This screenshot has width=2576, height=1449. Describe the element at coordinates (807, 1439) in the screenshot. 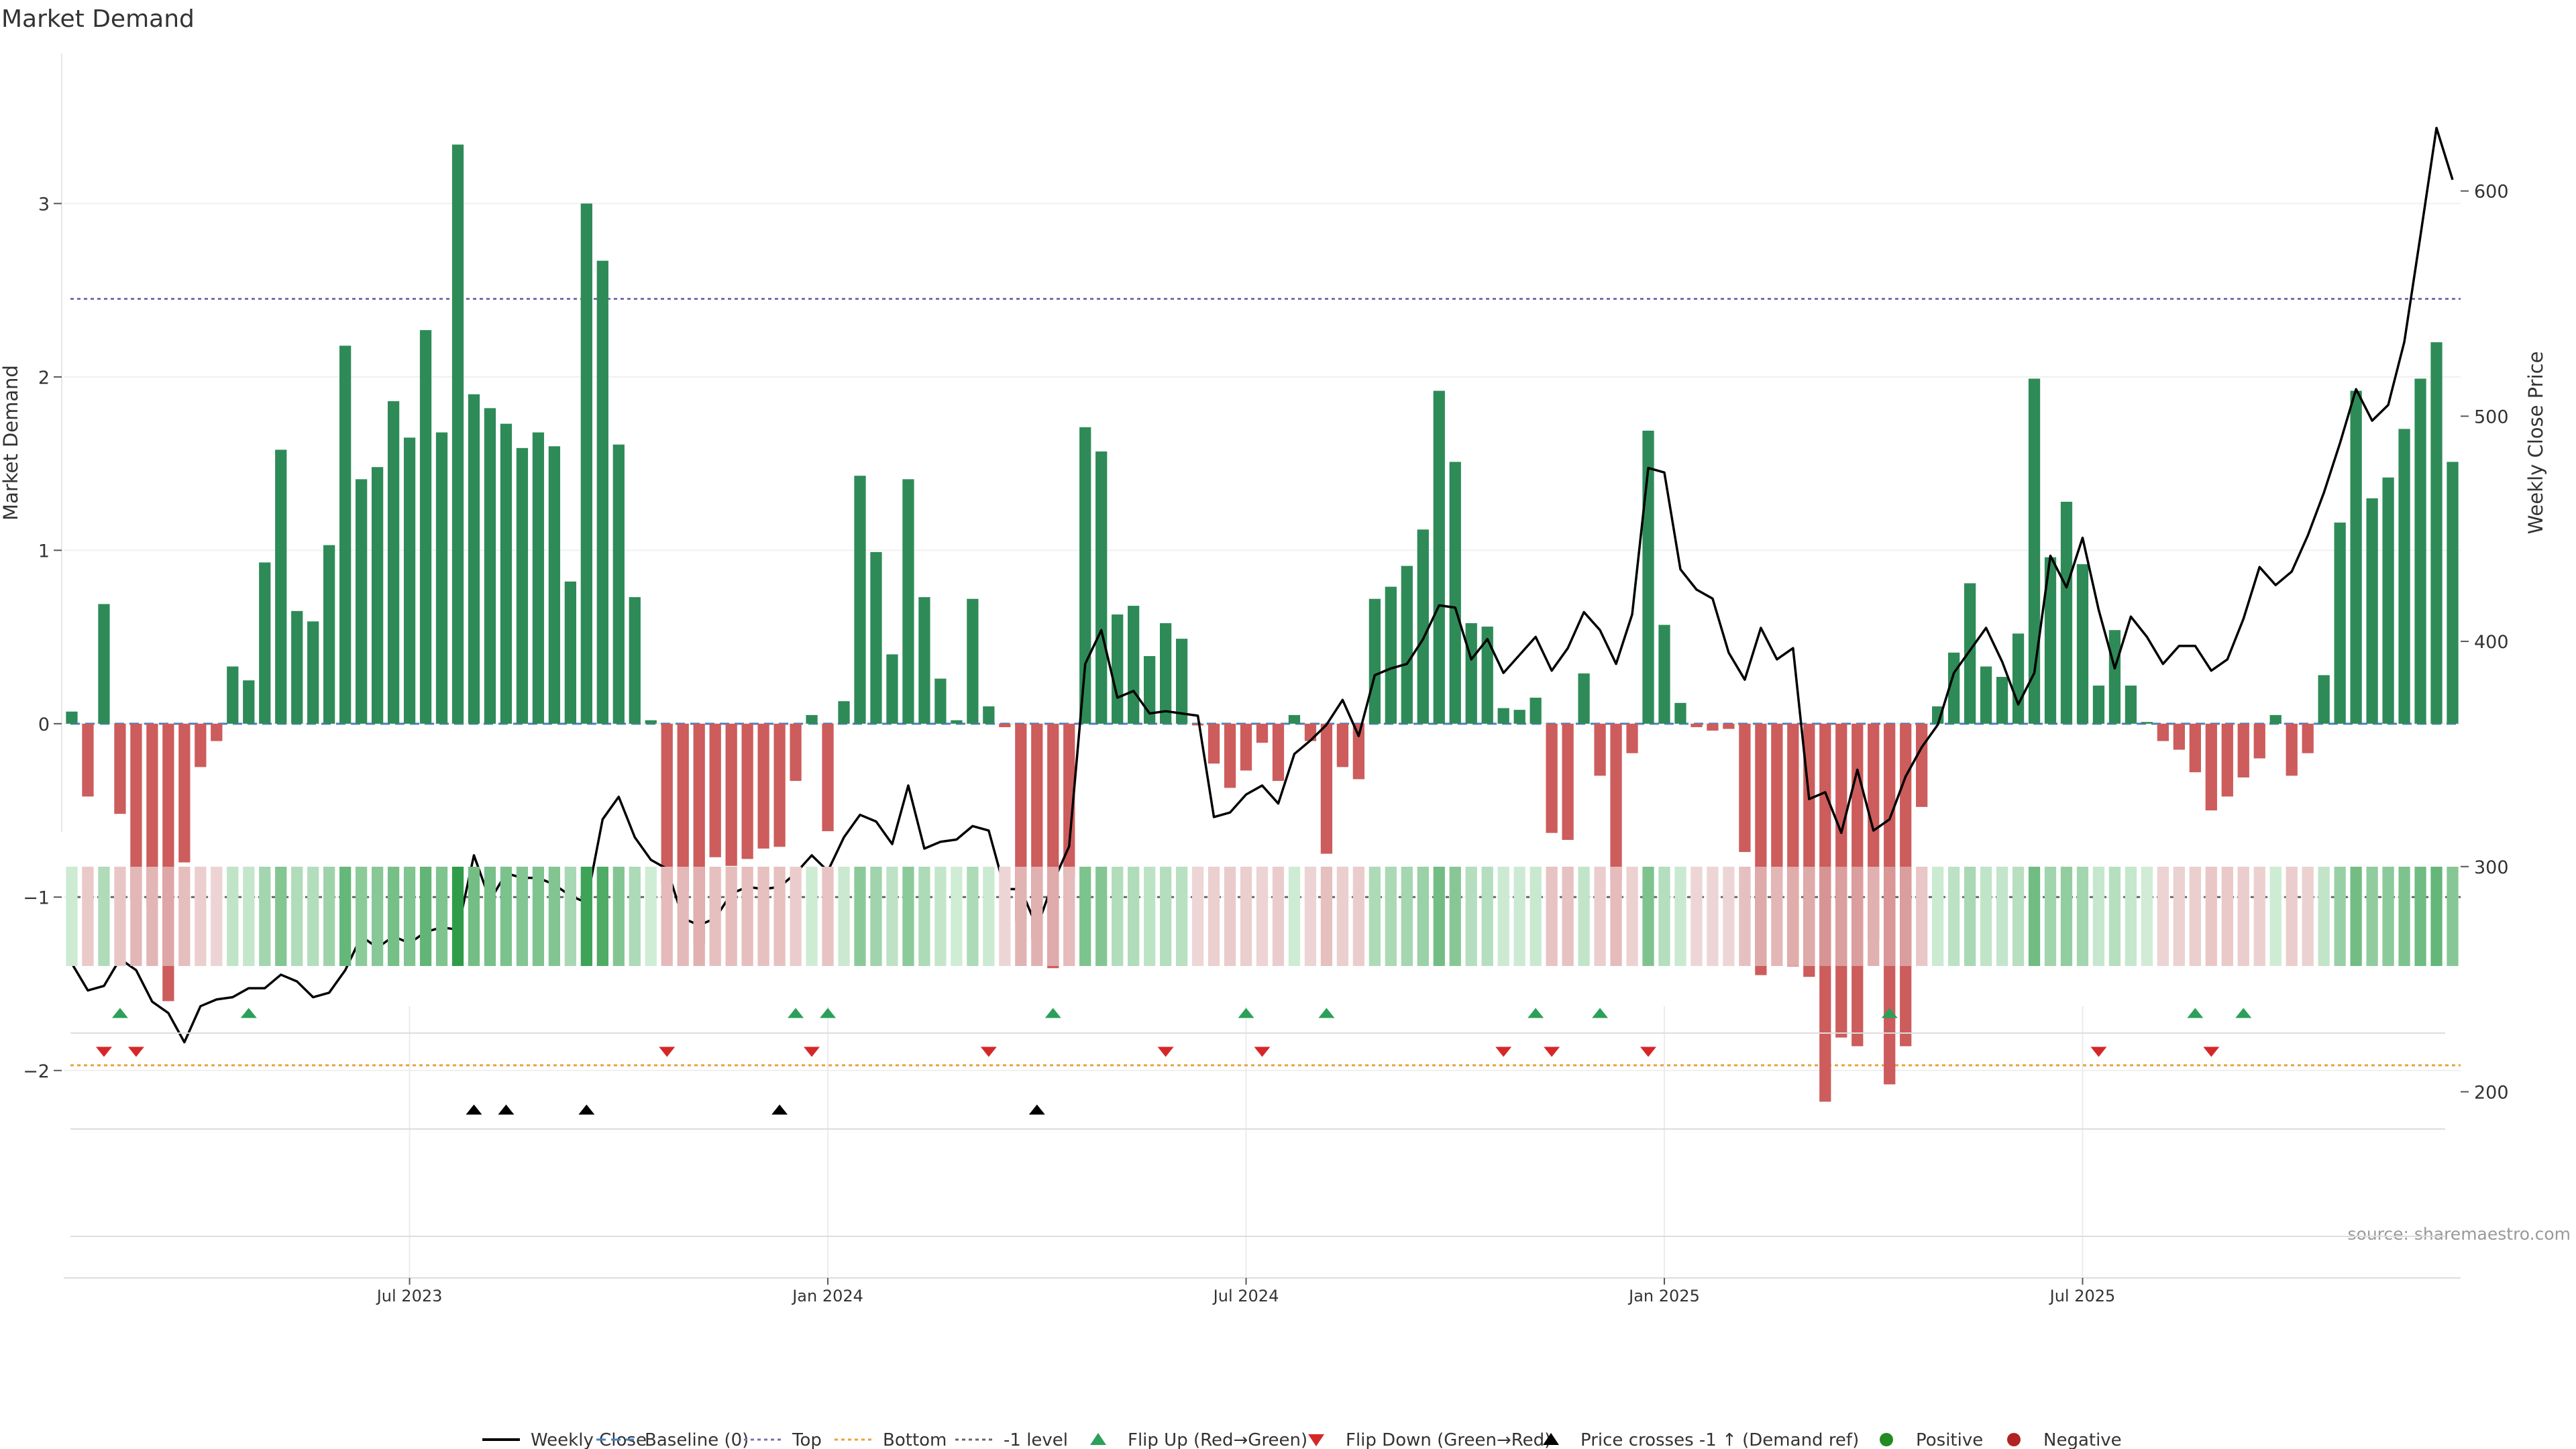

I see `legend-label: Top` at that location.